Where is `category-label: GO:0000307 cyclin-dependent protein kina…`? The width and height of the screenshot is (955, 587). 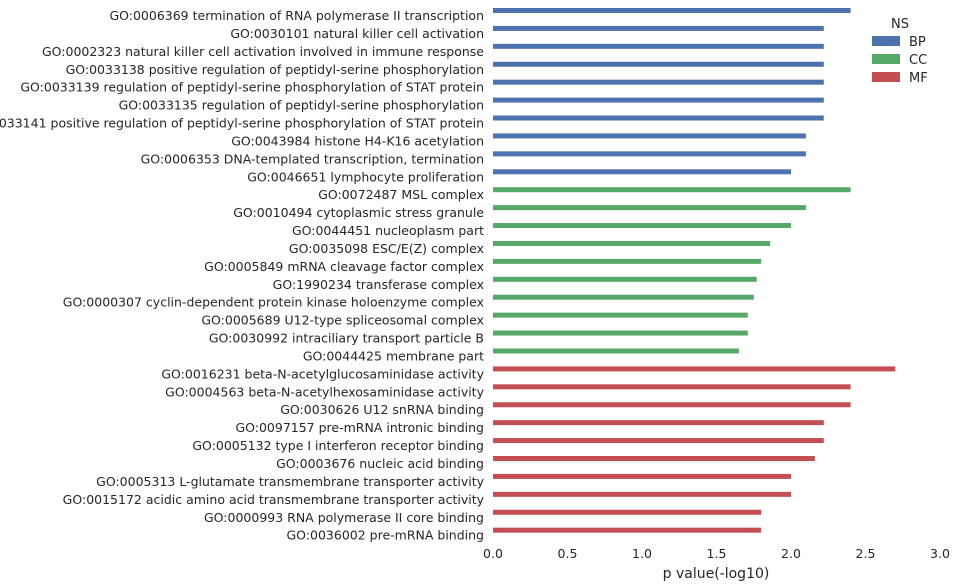 category-label: GO:0000307 cyclin-dependent protein kina… is located at coordinates (273, 302).